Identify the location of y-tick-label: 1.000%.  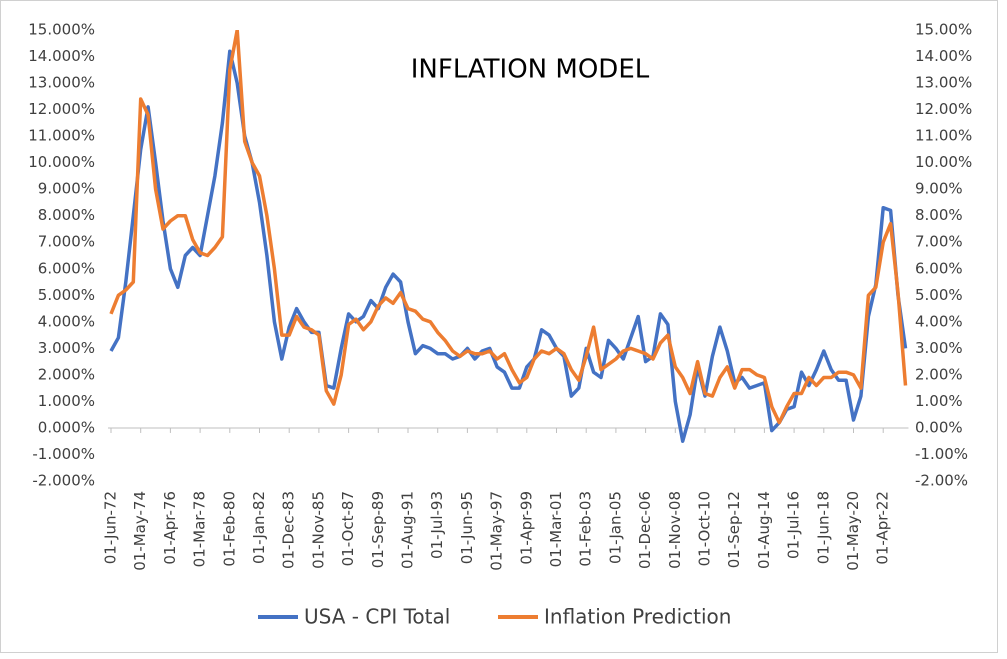
(66, 401).